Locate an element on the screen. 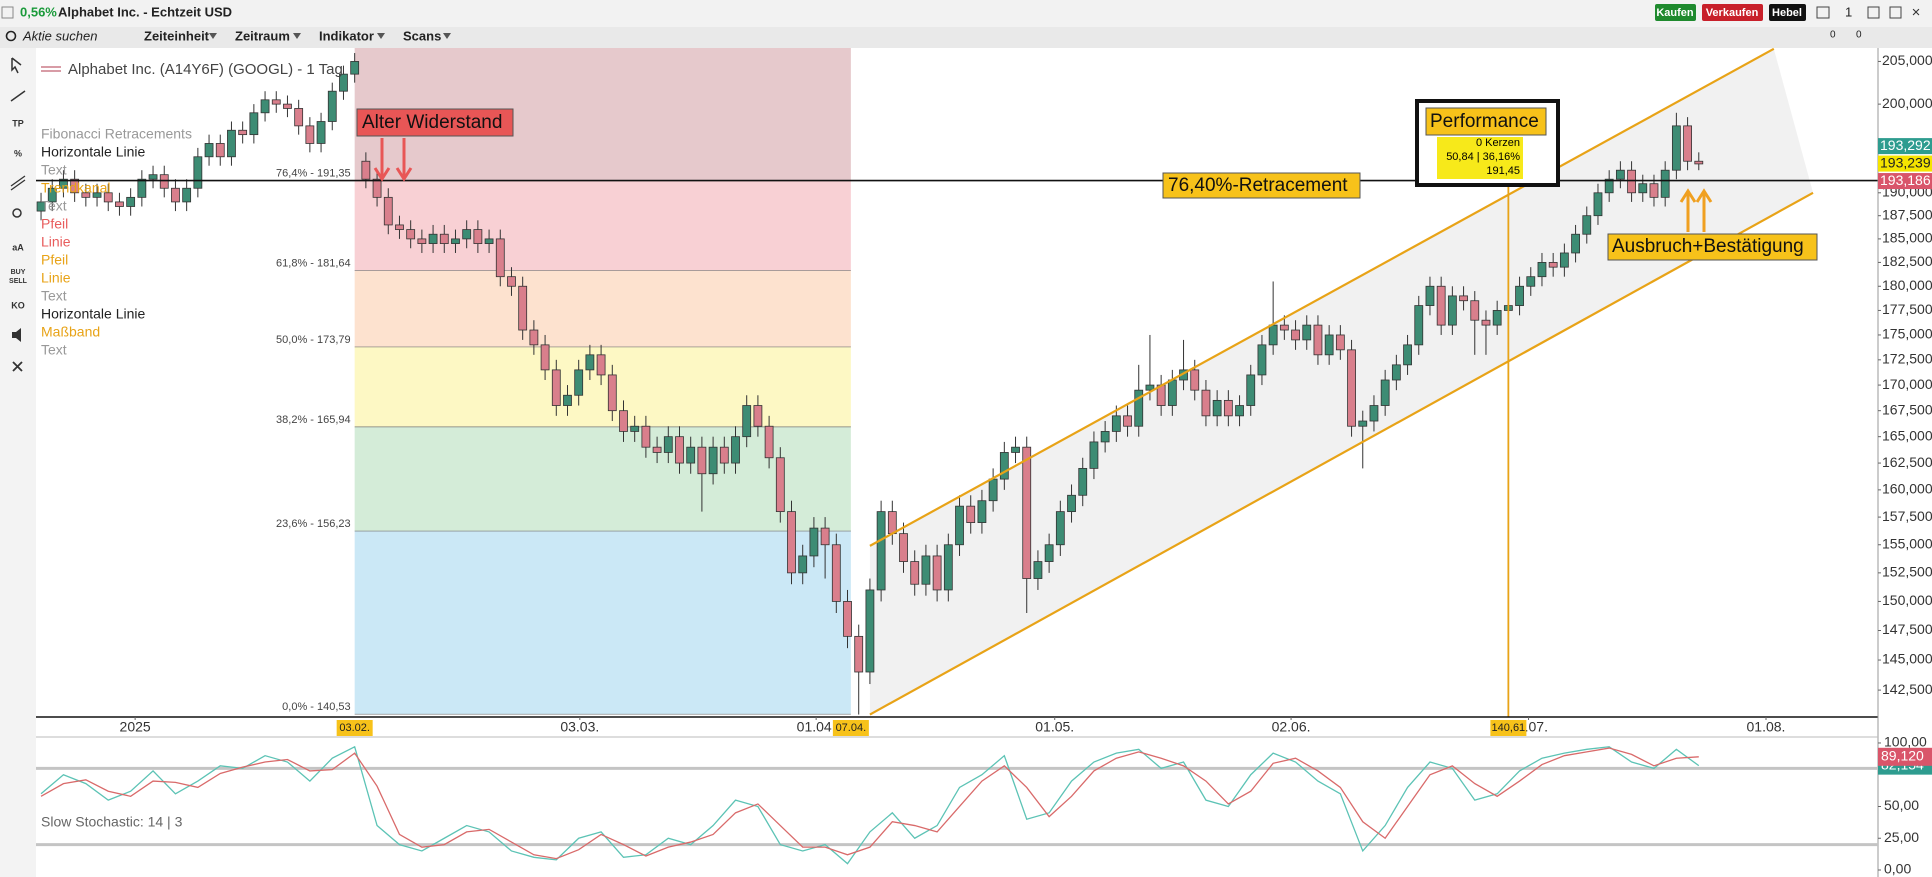  sell-label: Verkaufen is located at coordinates (1732, 13).